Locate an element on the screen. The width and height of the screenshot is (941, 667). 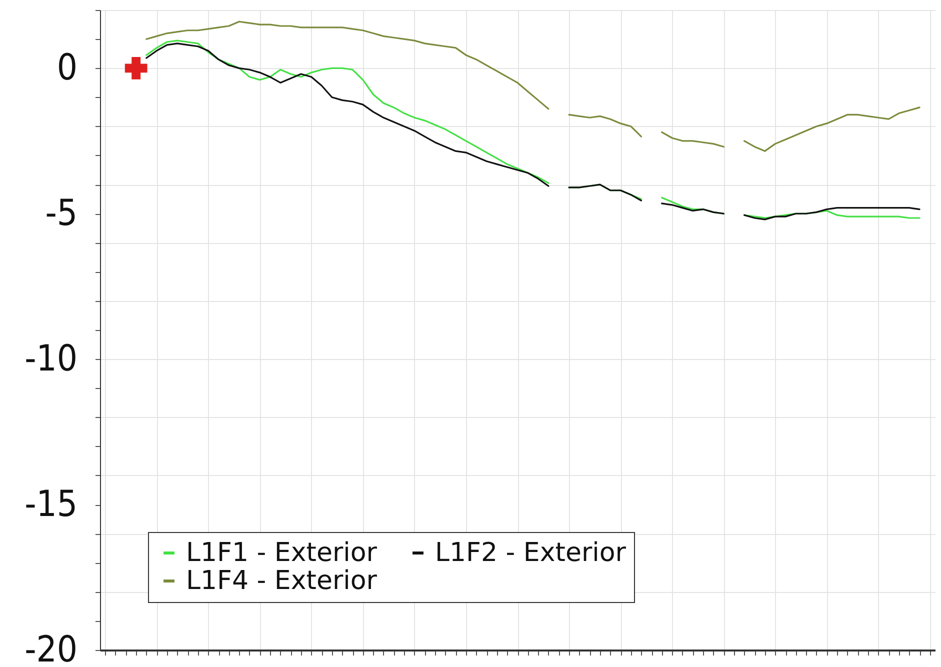
y-tick-label: -15 is located at coordinates (51, 505).